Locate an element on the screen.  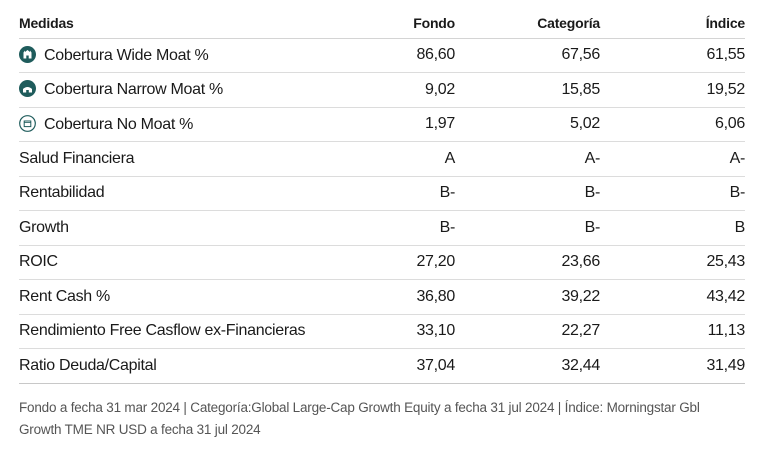
table-row: Cobertura Wide Moat % 86,60 67,56 61,55 is located at coordinates (382, 55).